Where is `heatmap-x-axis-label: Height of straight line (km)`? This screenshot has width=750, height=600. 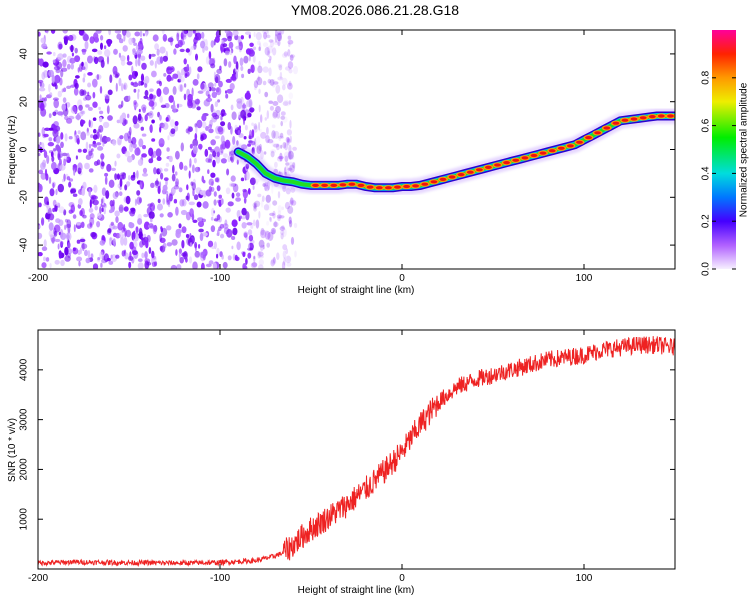 heatmap-x-axis-label: Height of straight line (km) is located at coordinates (356, 290).